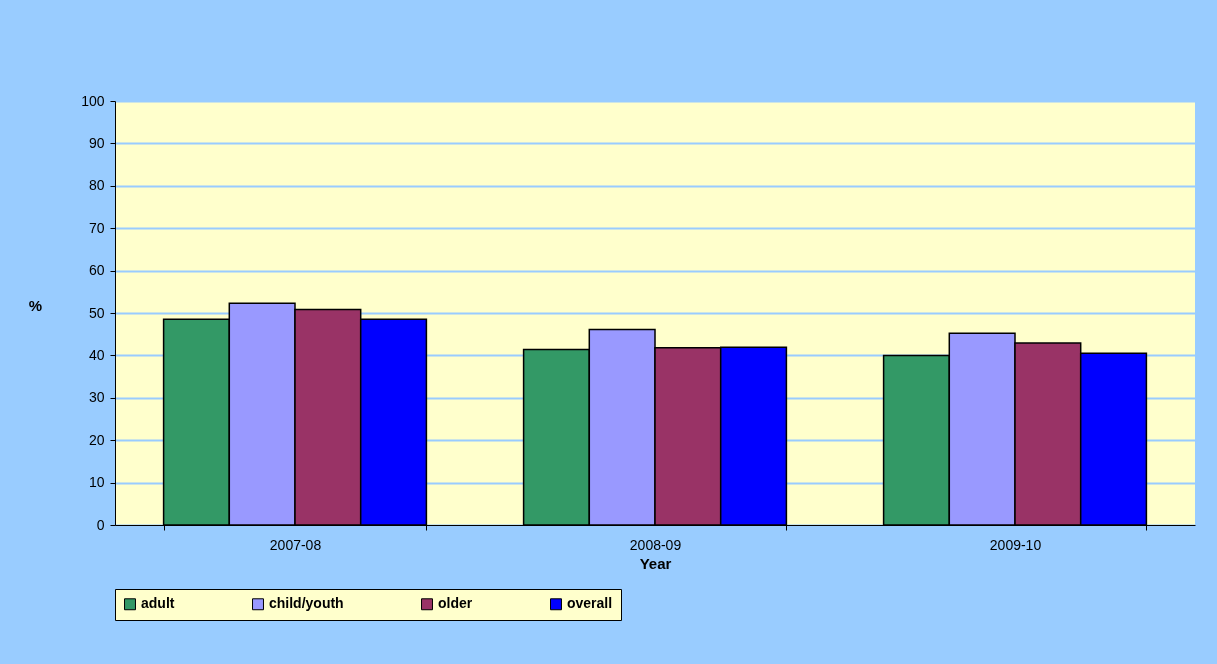  What do you see at coordinates (96, 397) in the screenshot?
I see `y-tick-label: 30` at bounding box center [96, 397].